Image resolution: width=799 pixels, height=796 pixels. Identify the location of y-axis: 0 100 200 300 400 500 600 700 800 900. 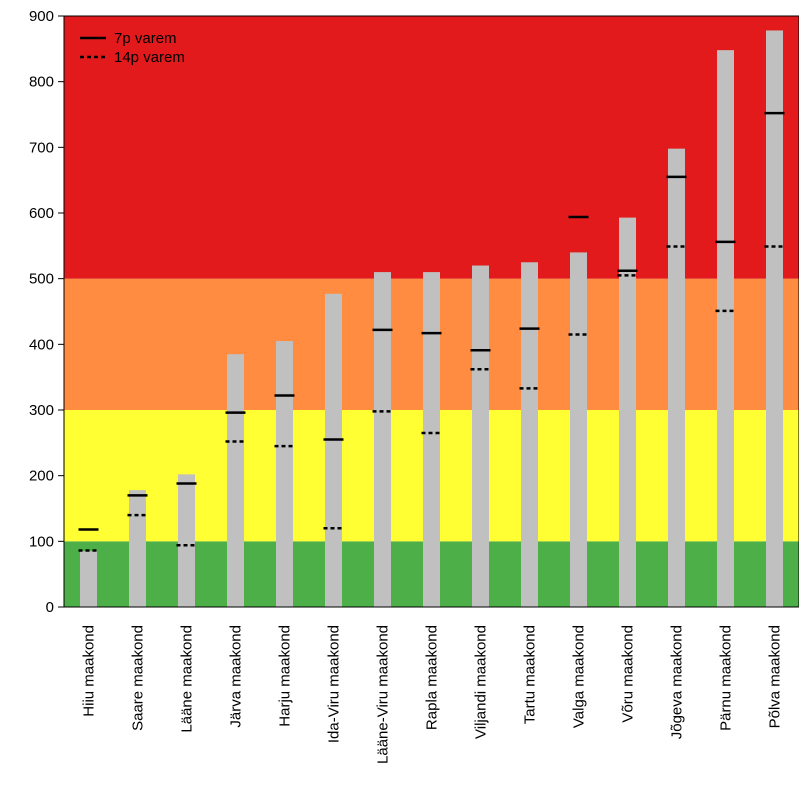
(46, 312).